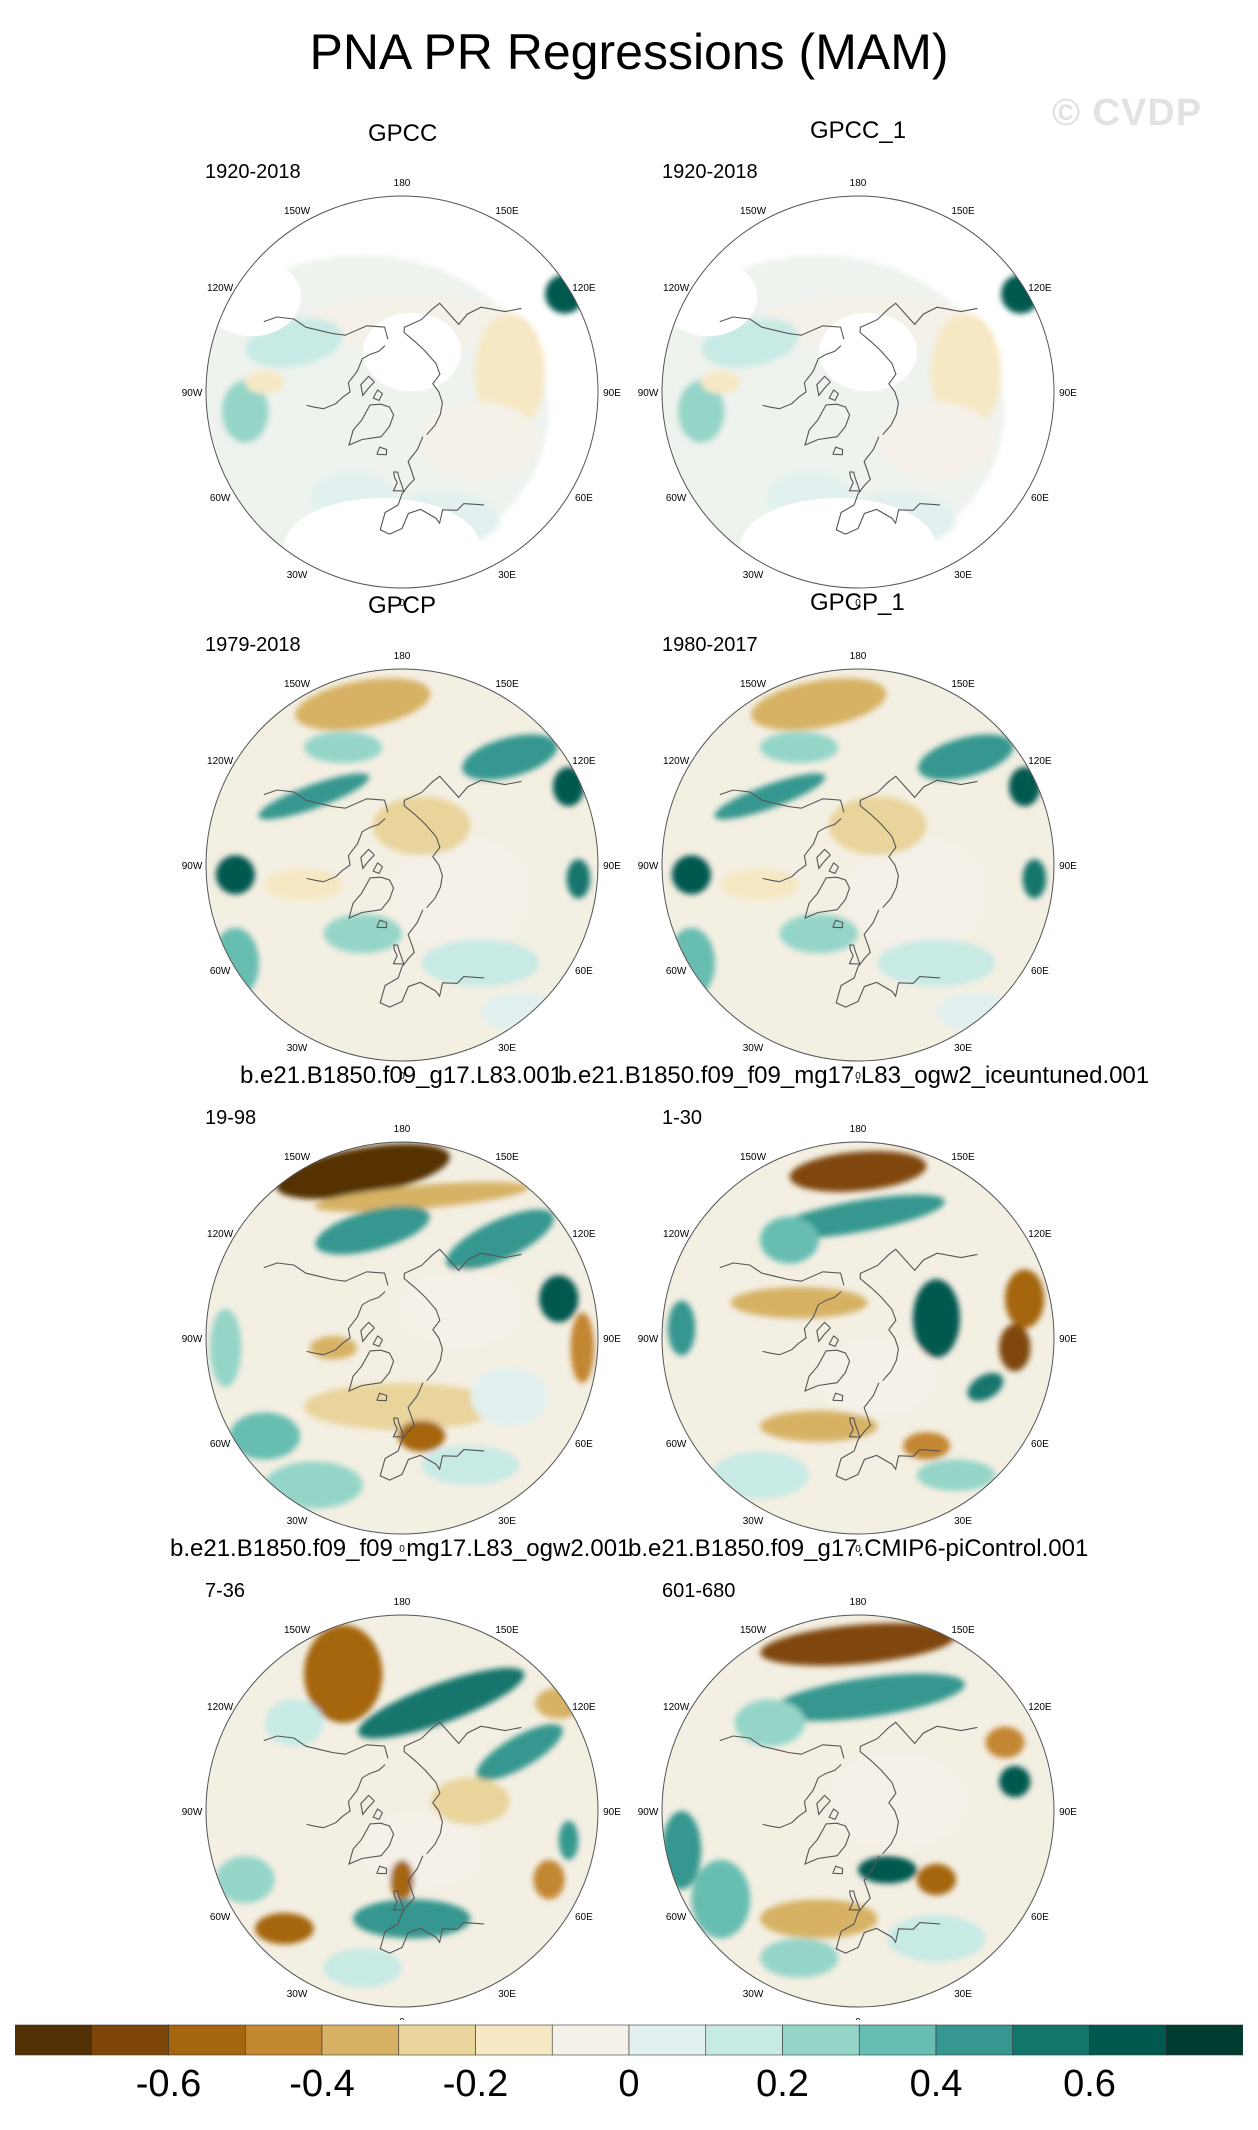  I want to click on longitude-label: 150W, so click(753, 1630).